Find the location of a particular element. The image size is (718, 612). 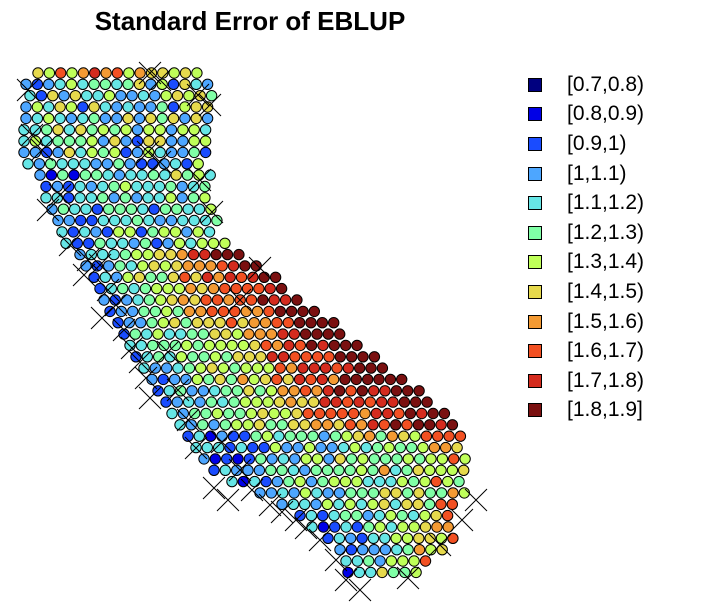

legend-label: [1,1.1) is located at coordinates (597, 173).